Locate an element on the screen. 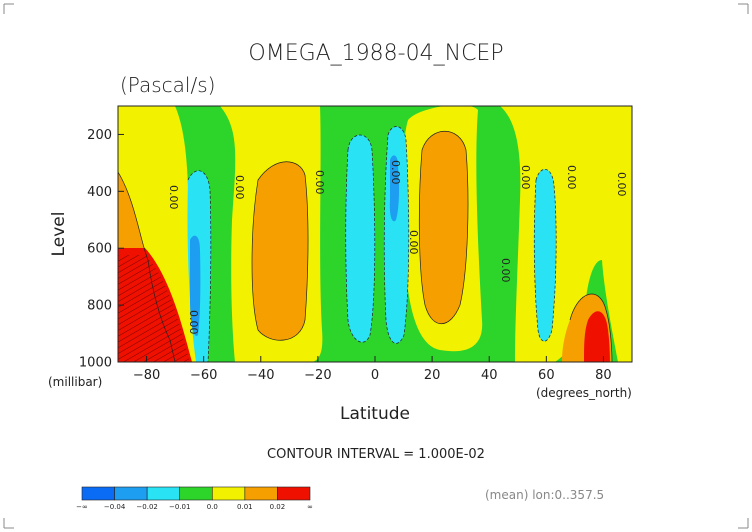 This screenshot has height=532, width=752. x-tick-label: 0 is located at coordinates (375, 375).